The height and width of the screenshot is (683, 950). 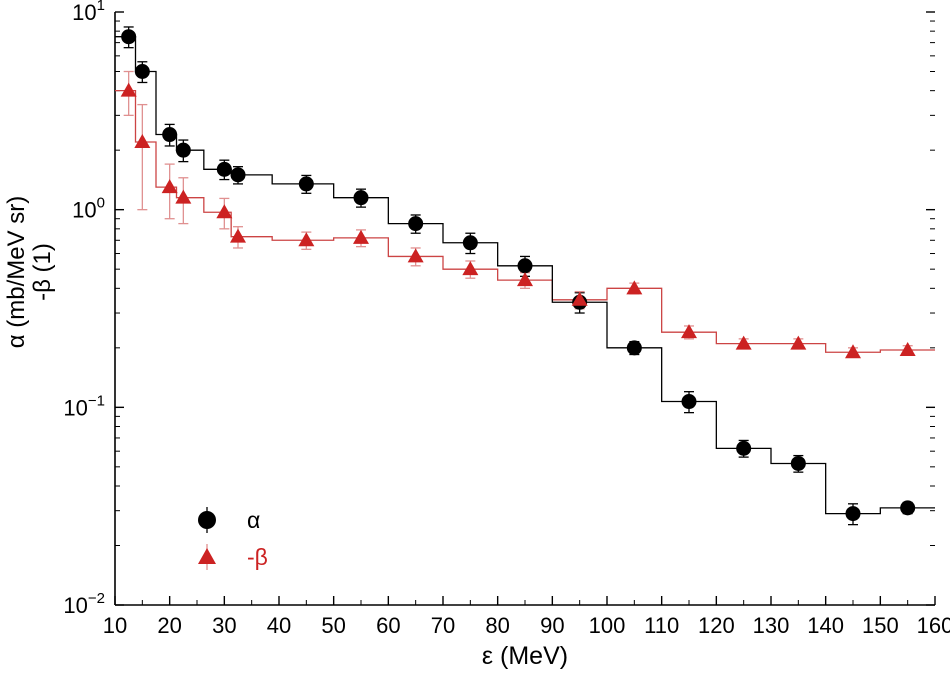 What do you see at coordinates (88, 12) in the screenshot?
I see `y-tick-label: 101` at bounding box center [88, 12].